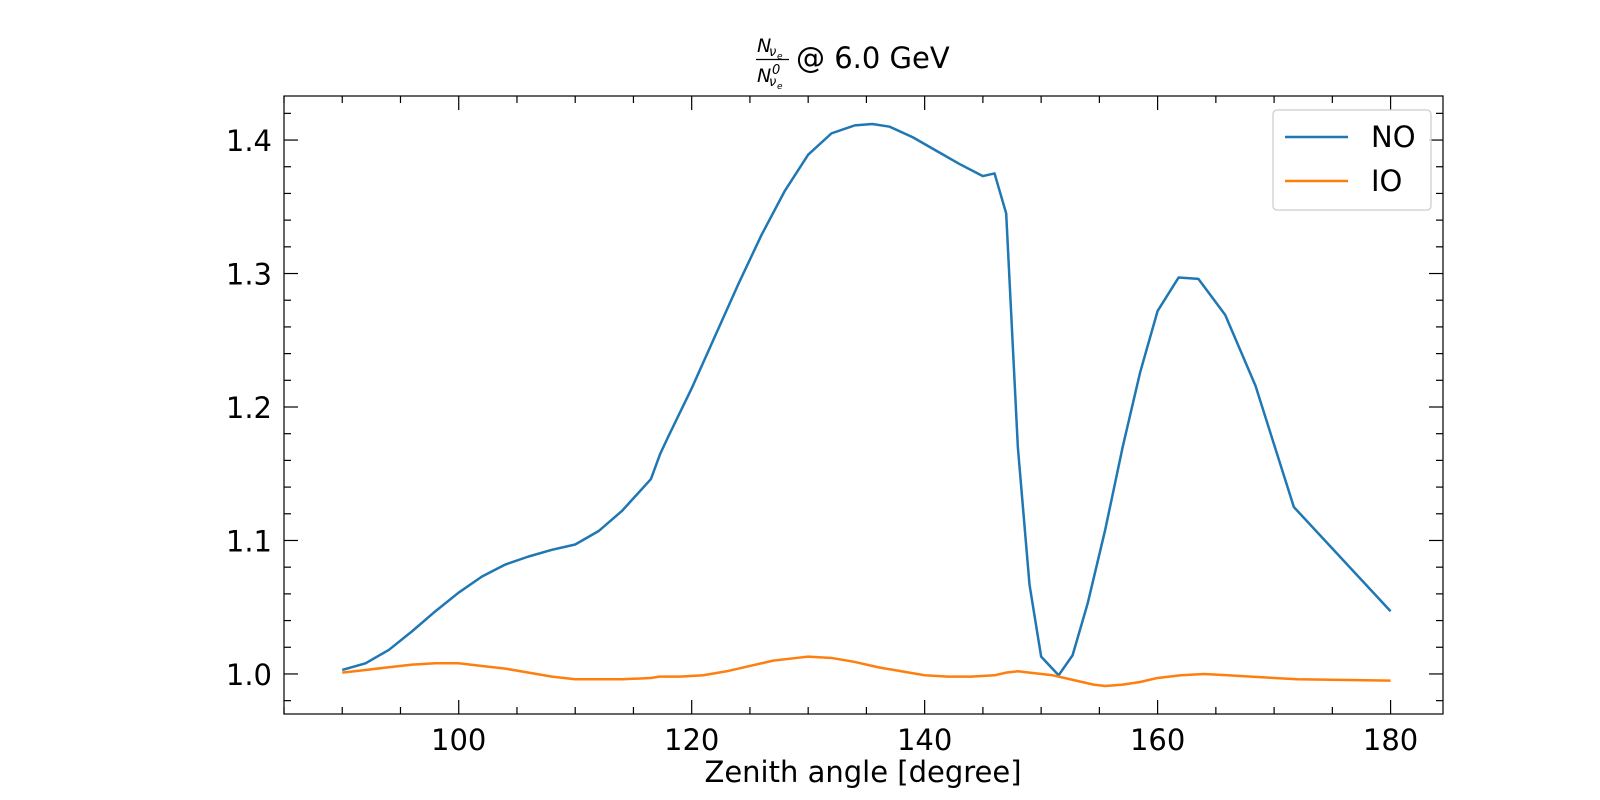  What do you see at coordinates (1386, 181) in the screenshot?
I see `legend-label-io: IO` at bounding box center [1386, 181].